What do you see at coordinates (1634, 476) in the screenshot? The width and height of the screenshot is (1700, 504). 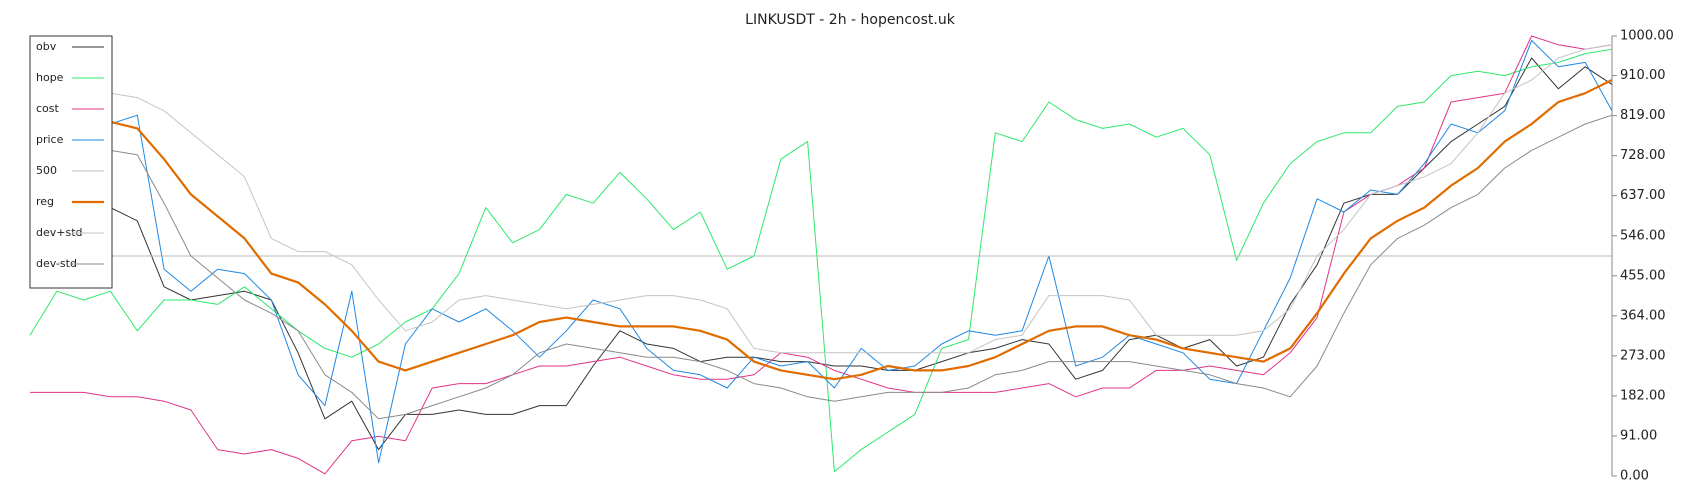 I see `y-tick-label: 0.00` at bounding box center [1634, 476].